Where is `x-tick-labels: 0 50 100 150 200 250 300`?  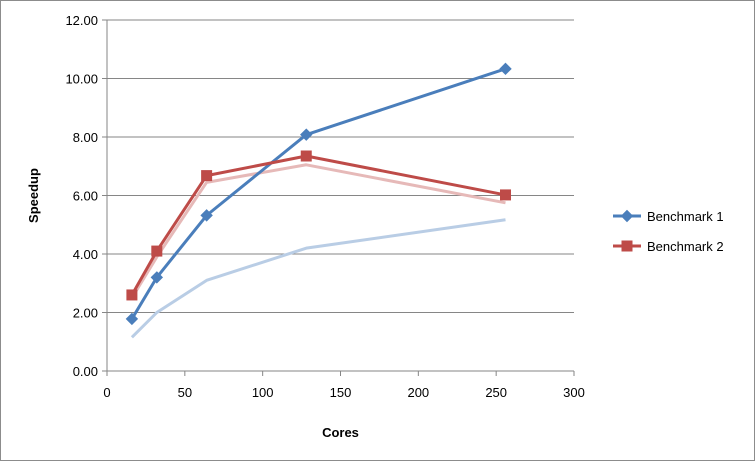
x-tick-labels: 0 50 100 150 200 250 300 is located at coordinates (343, 392).